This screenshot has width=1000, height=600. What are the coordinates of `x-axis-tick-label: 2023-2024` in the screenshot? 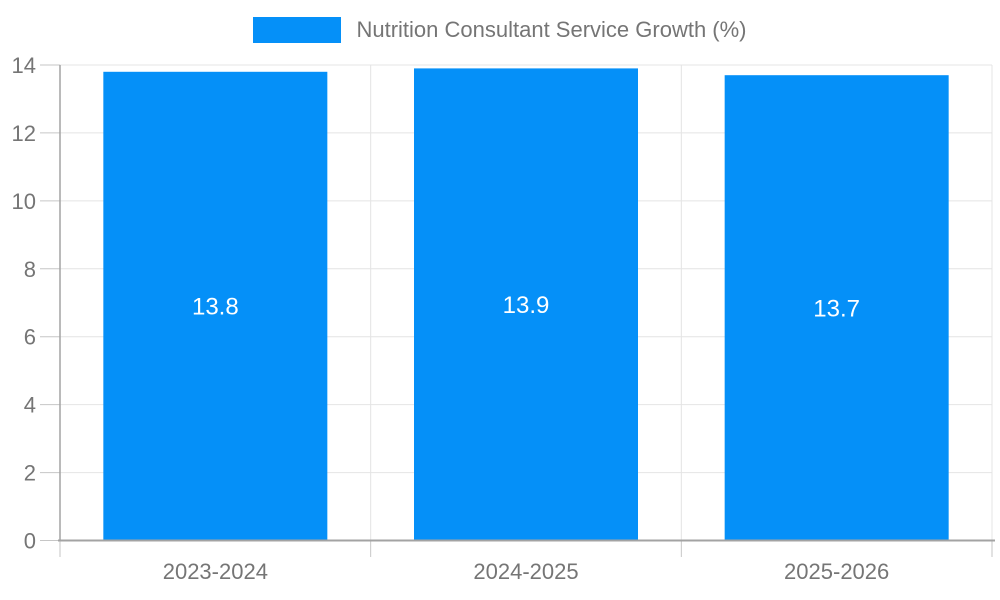 It's located at (215, 571).